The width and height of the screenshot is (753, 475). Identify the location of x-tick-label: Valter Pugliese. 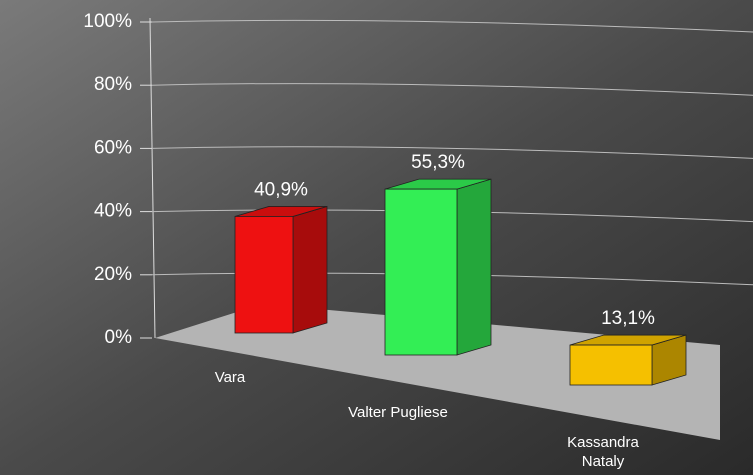
(398, 412).